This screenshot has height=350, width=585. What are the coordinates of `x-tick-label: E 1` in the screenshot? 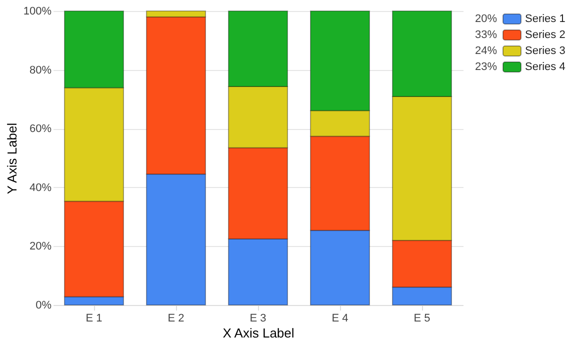 It's located at (94, 318).